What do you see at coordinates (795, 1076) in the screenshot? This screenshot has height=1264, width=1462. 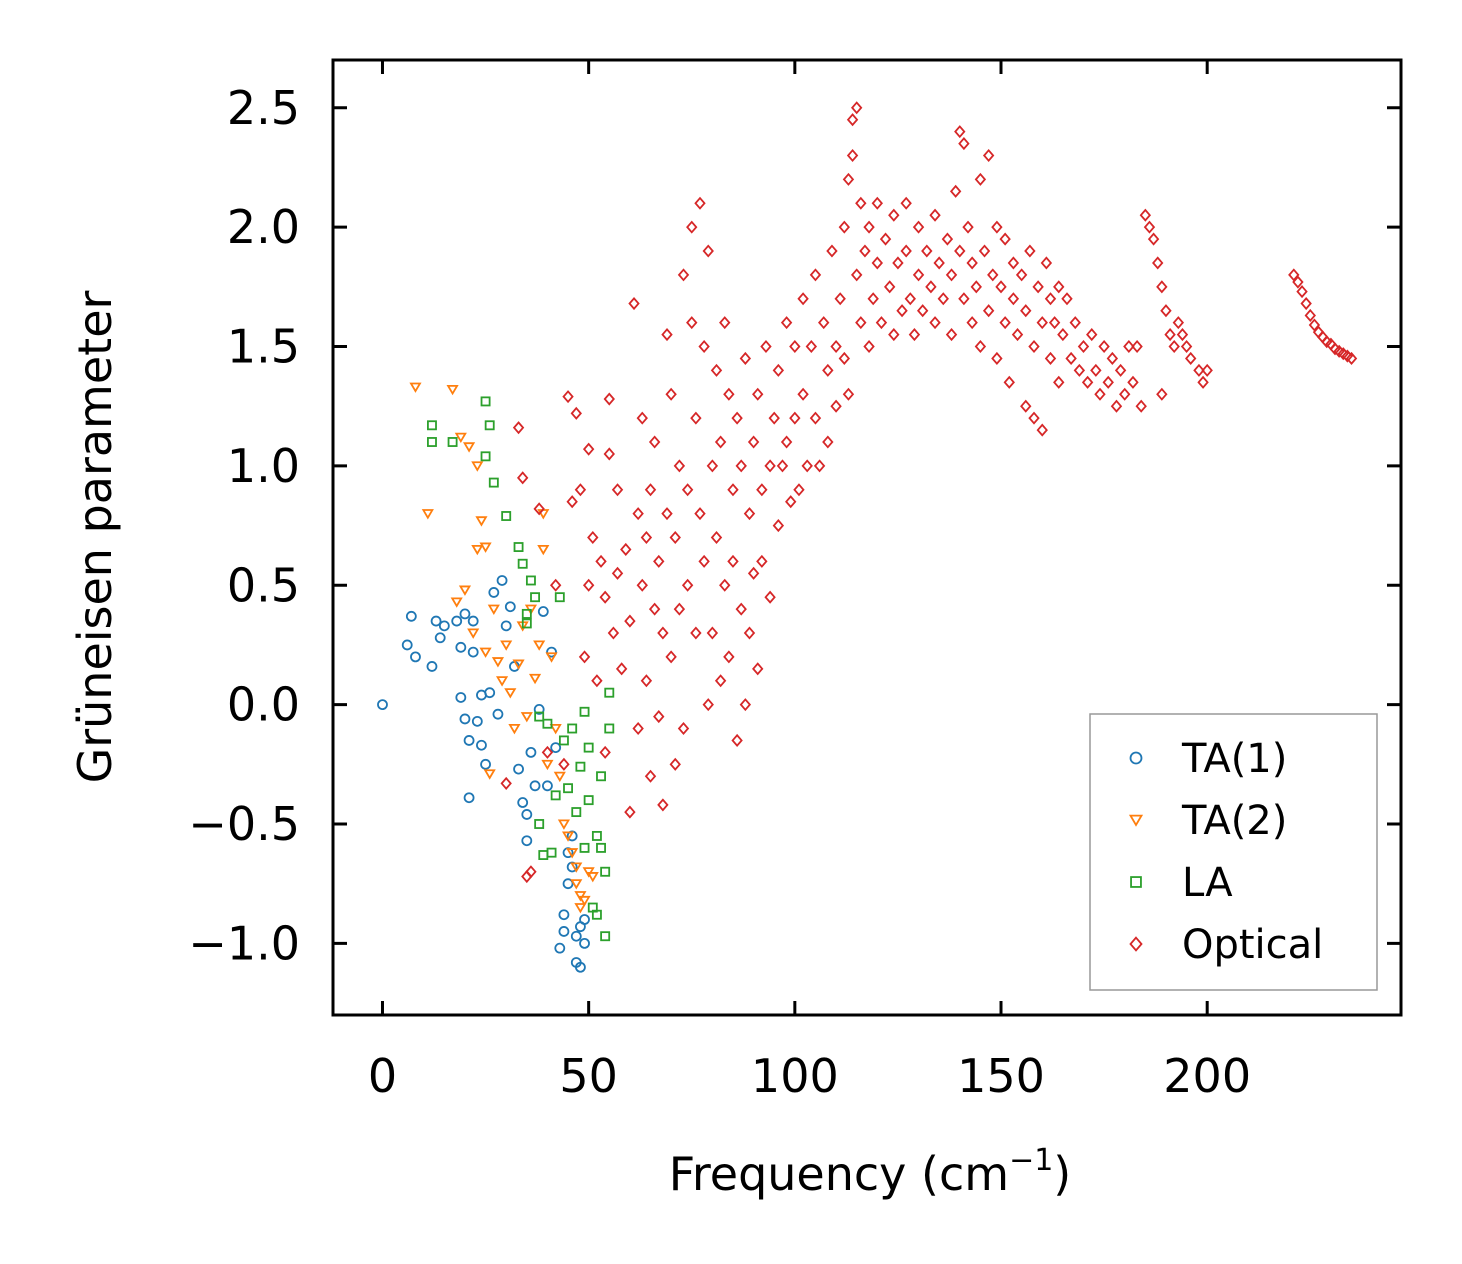 I see `x-tick-label: 100` at bounding box center [795, 1076].